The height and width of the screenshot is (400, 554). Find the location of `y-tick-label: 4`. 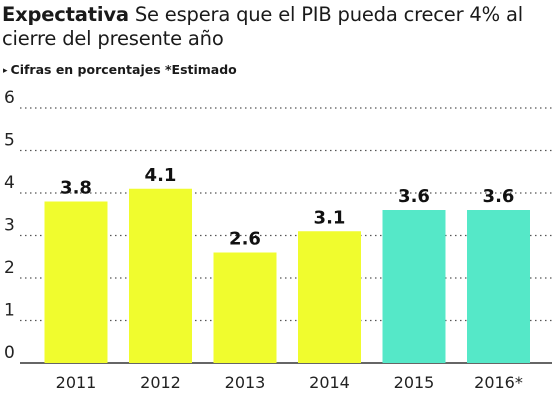

y-tick-label: 4 is located at coordinates (9, 183).